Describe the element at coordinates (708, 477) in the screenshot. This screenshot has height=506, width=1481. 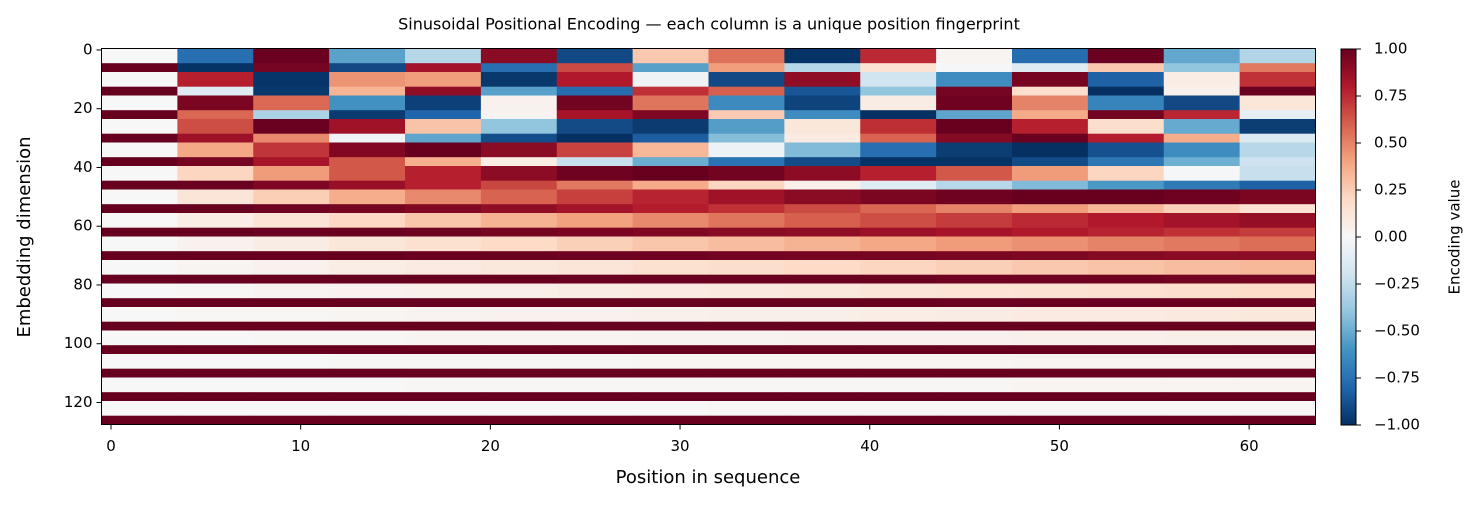
I see `x-axis-label: Position in sequence` at that location.